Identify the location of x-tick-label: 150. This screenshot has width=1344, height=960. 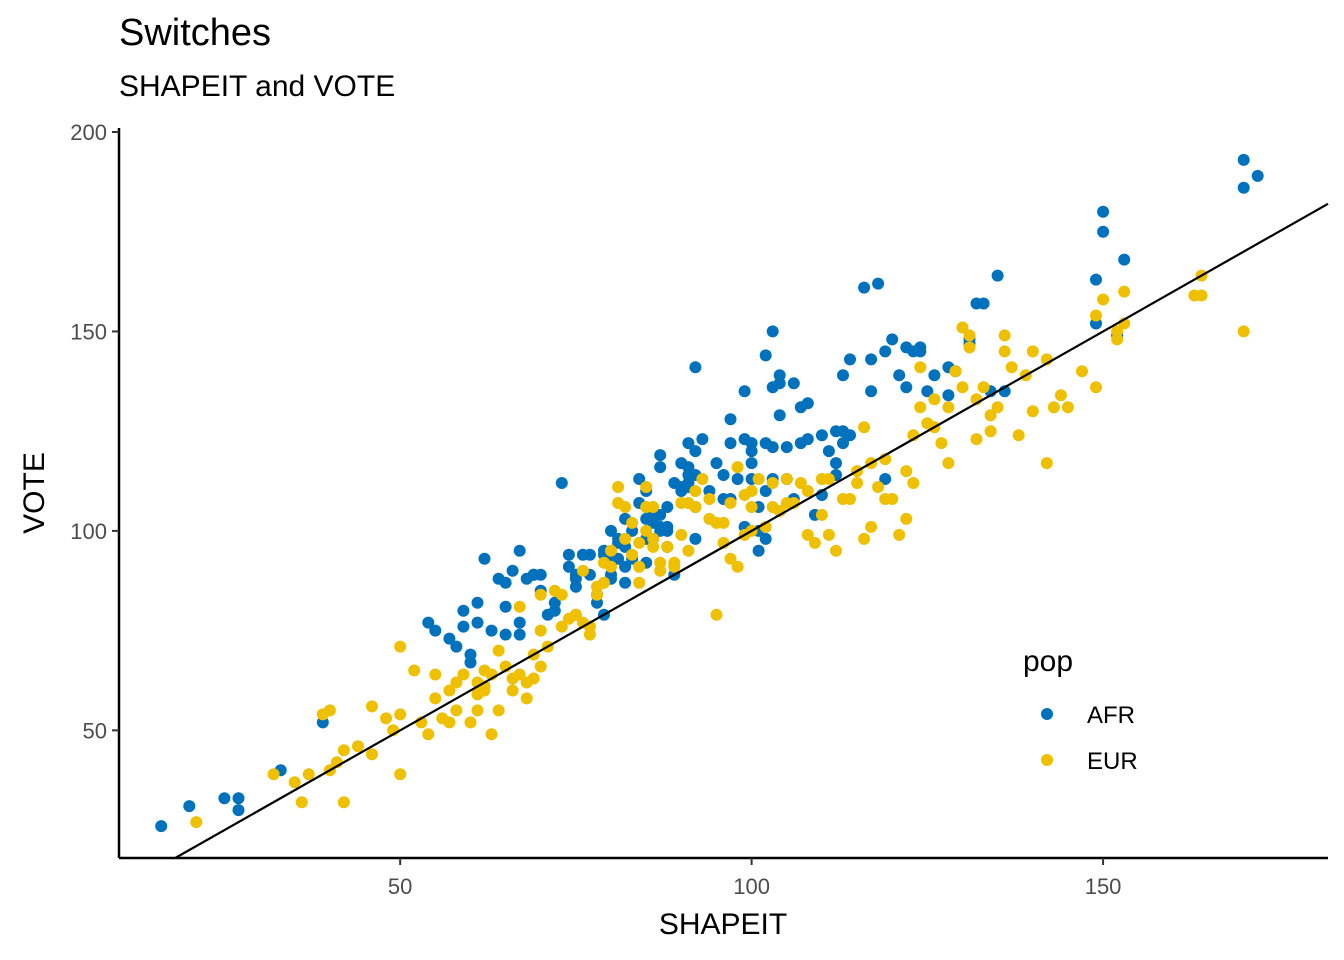
(1103, 886).